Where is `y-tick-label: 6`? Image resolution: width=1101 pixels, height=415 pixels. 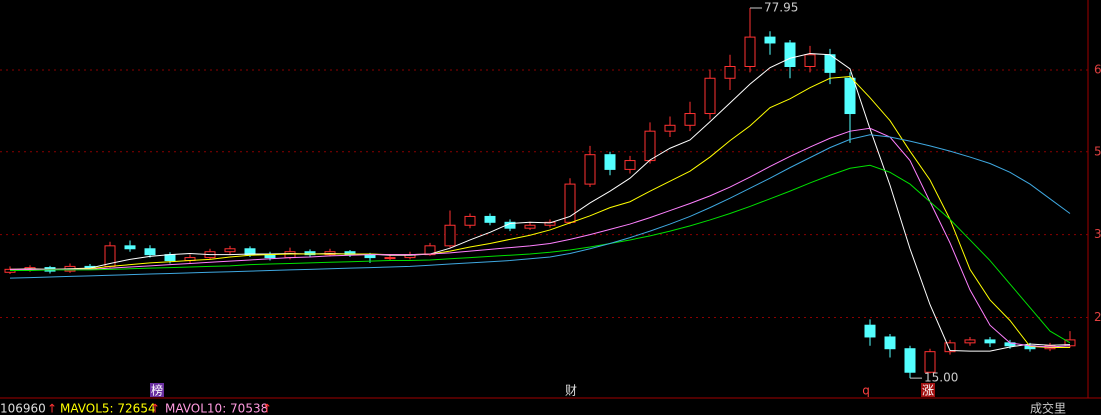
y-tick-label: 6 is located at coordinates (1097, 70).